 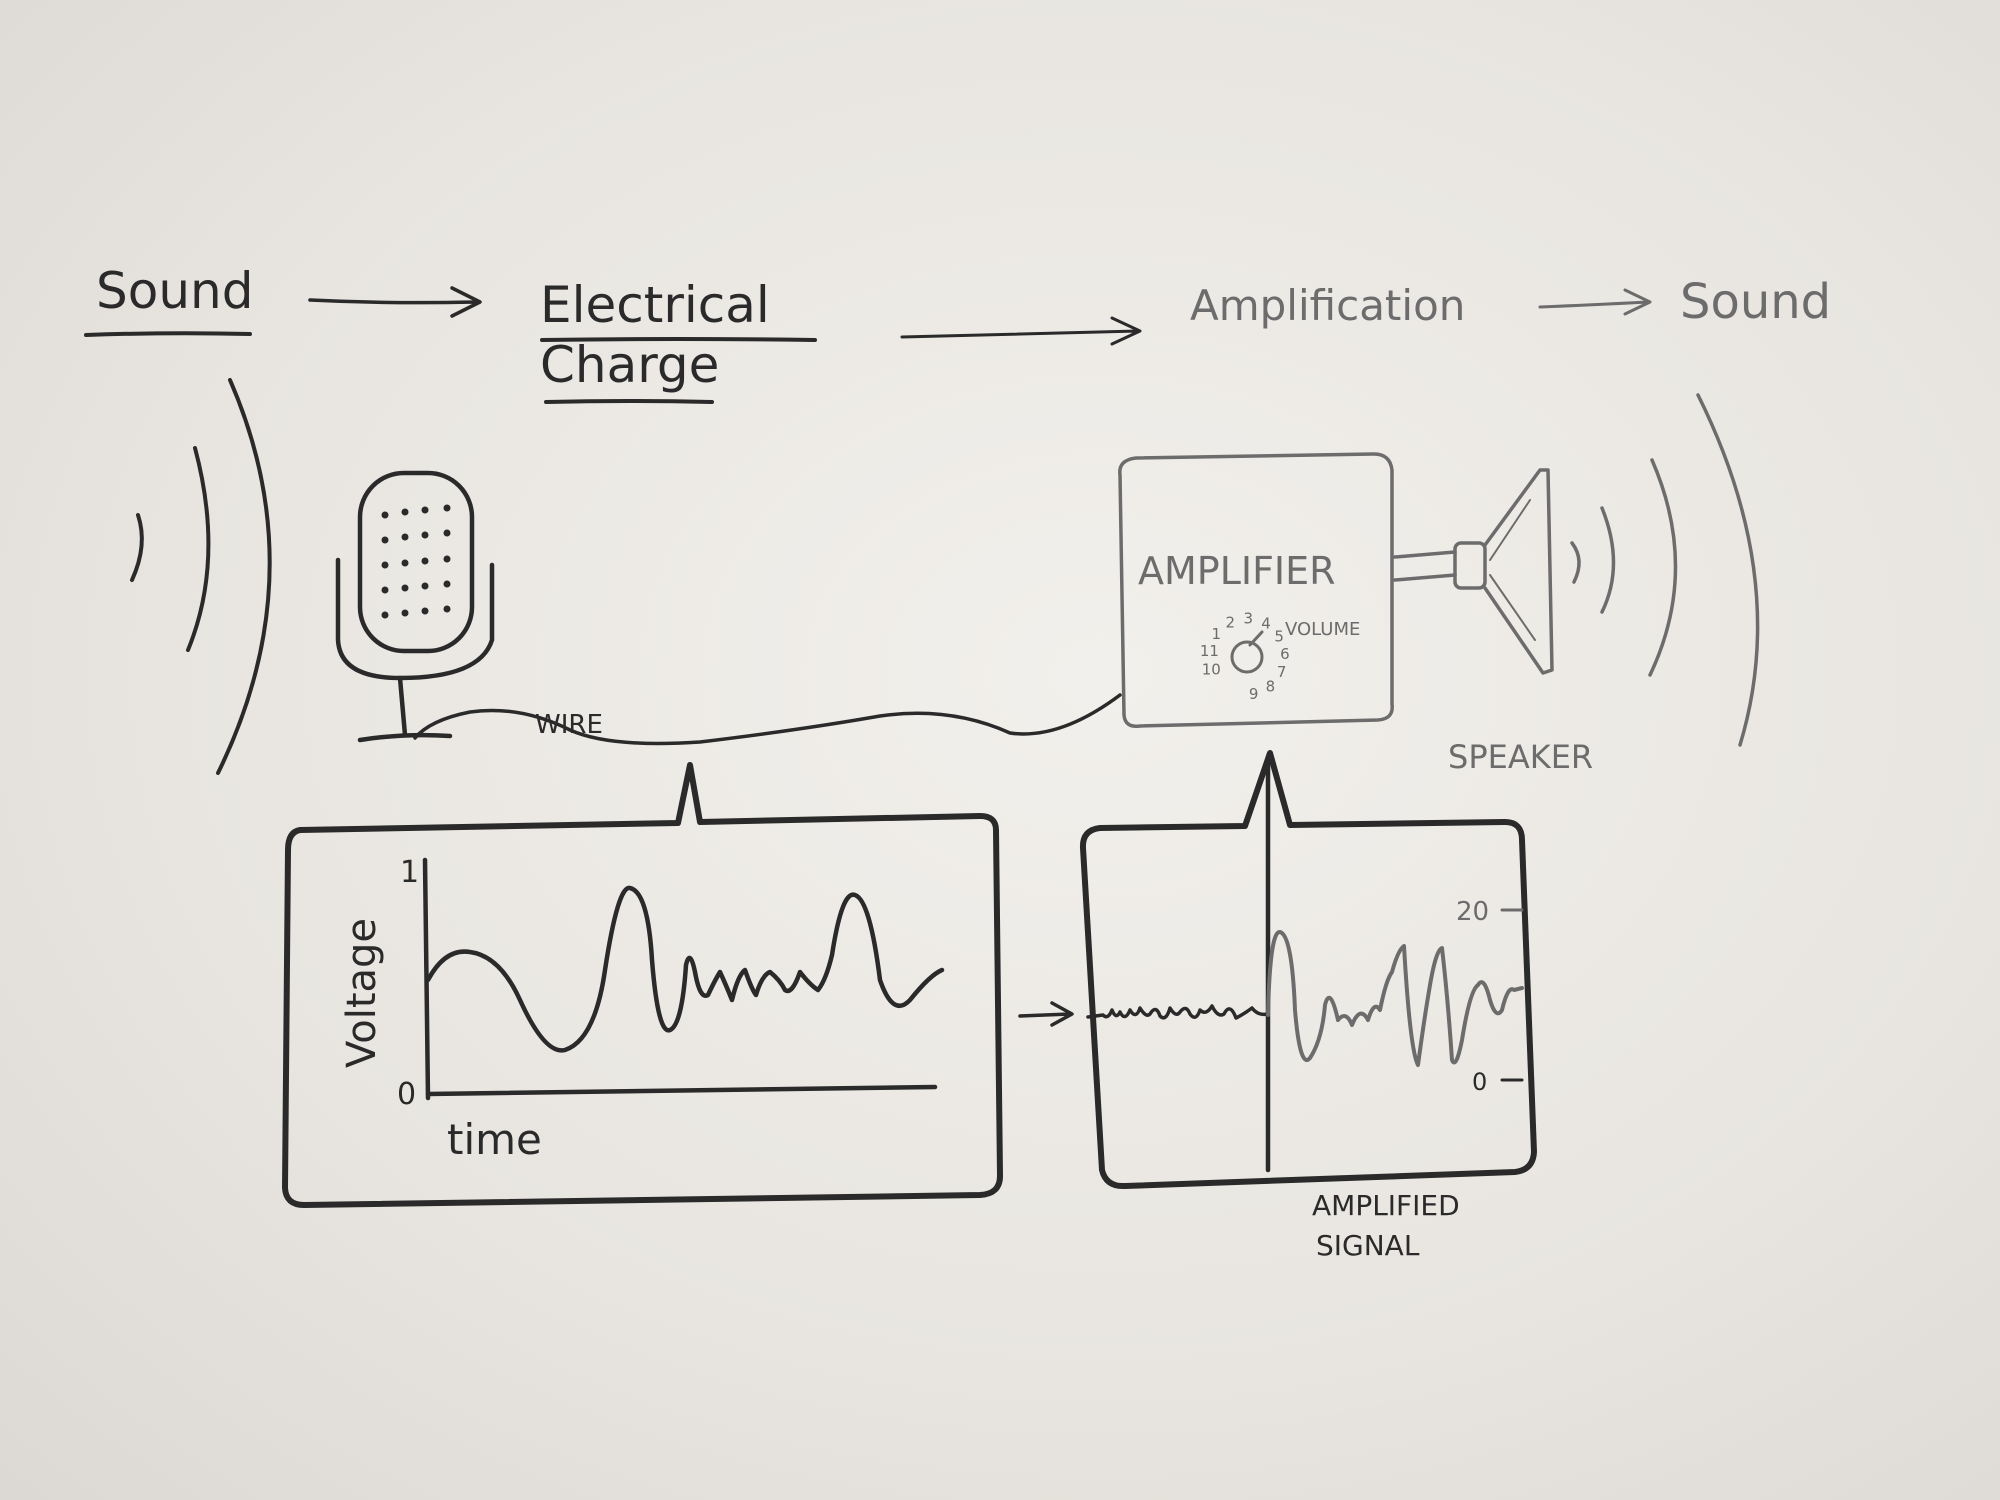 What do you see at coordinates (1395, 998) in the screenshot?
I see `output-plot-amplified-signal` at bounding box center [1395, 998].